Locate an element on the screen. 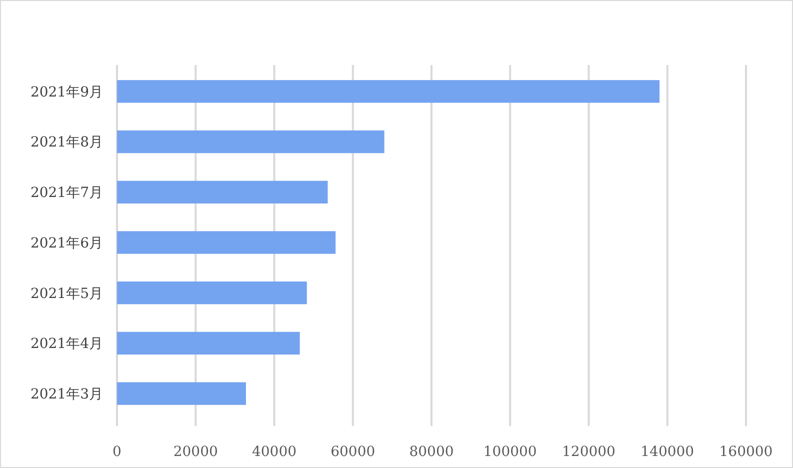 This screenshot has width=793, height=468. y-tick-label: 2021年3月 is located at coordinates (66, 394).